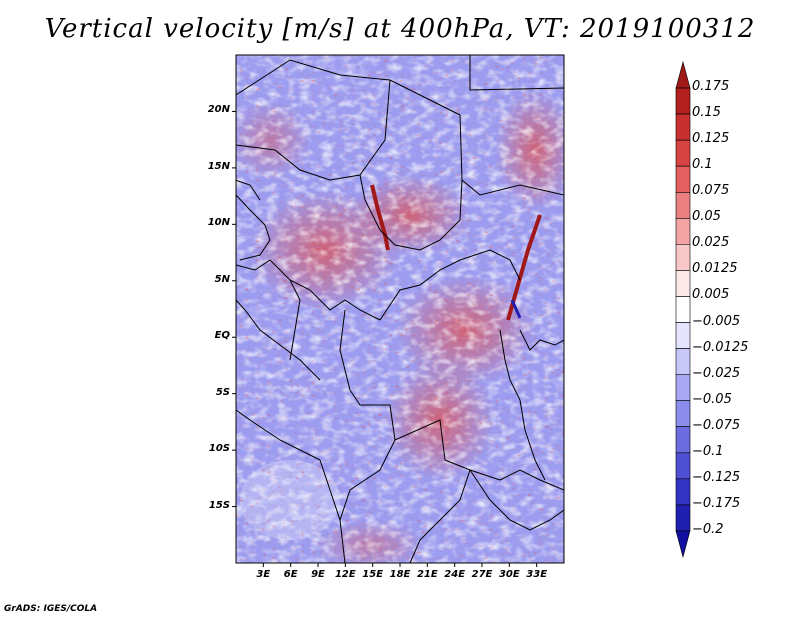 The height and width of the screenshot is (618, 800). Describe the element at coordinates (400, 565) in the screenshot. I see `longitude-ticks` at that location.